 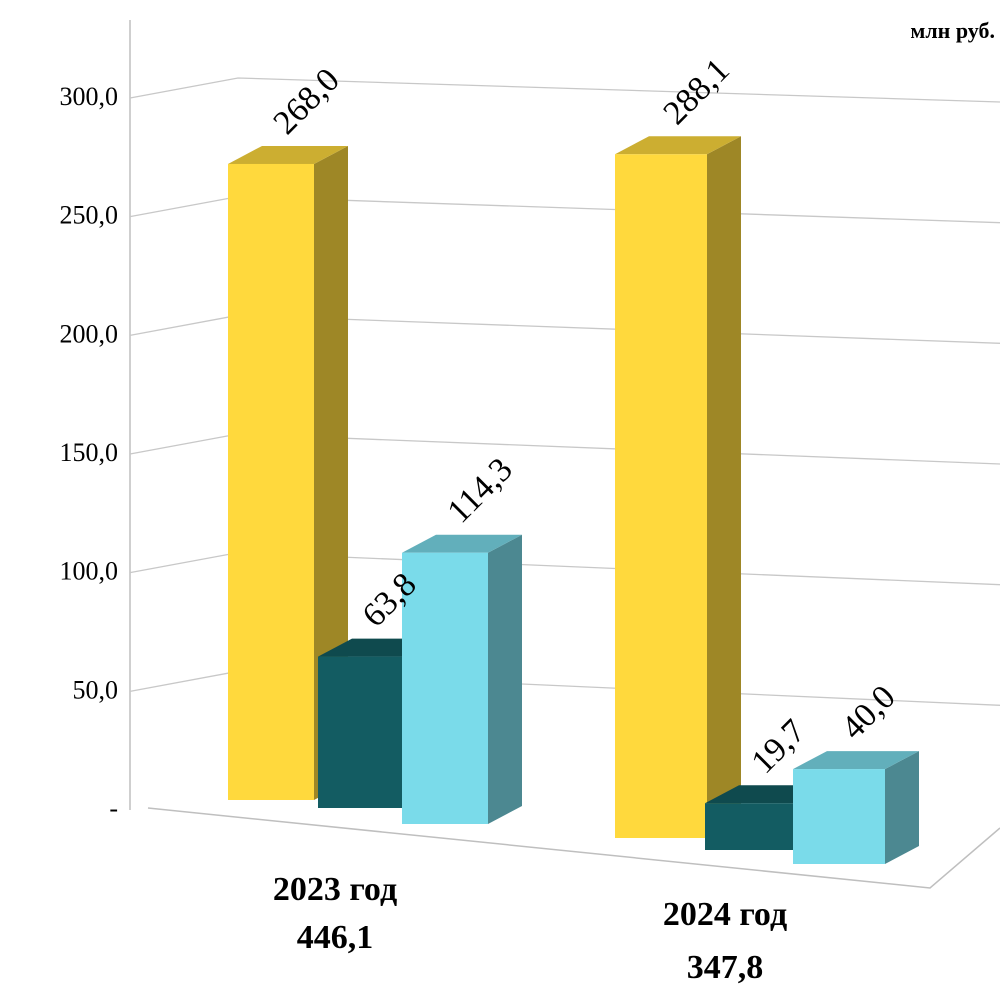 What do you see at coordinates (89, 215) in the screenshot?
I see `y-tick-label: 250,0` at bounding box center [89, 215].